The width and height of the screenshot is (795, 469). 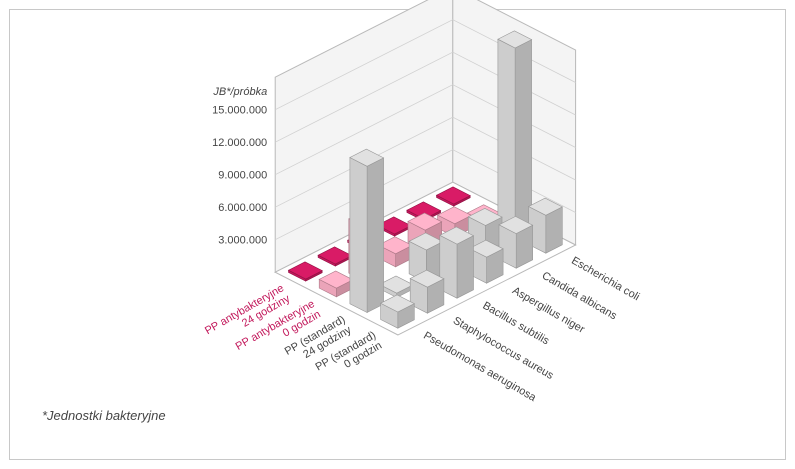 I want to click on y-axis-label: JB*/próbka, so click(x=239, y=92).